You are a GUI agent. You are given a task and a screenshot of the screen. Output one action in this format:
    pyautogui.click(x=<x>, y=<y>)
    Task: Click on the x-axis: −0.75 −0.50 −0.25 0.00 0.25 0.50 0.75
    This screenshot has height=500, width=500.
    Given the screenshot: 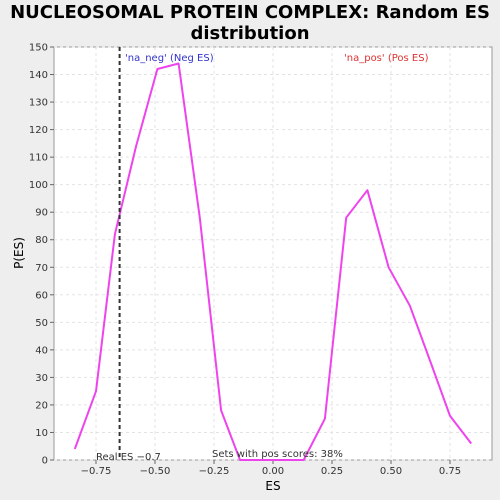 What is the action you would take?
    pyautogui.click(x=271, y=468)
    